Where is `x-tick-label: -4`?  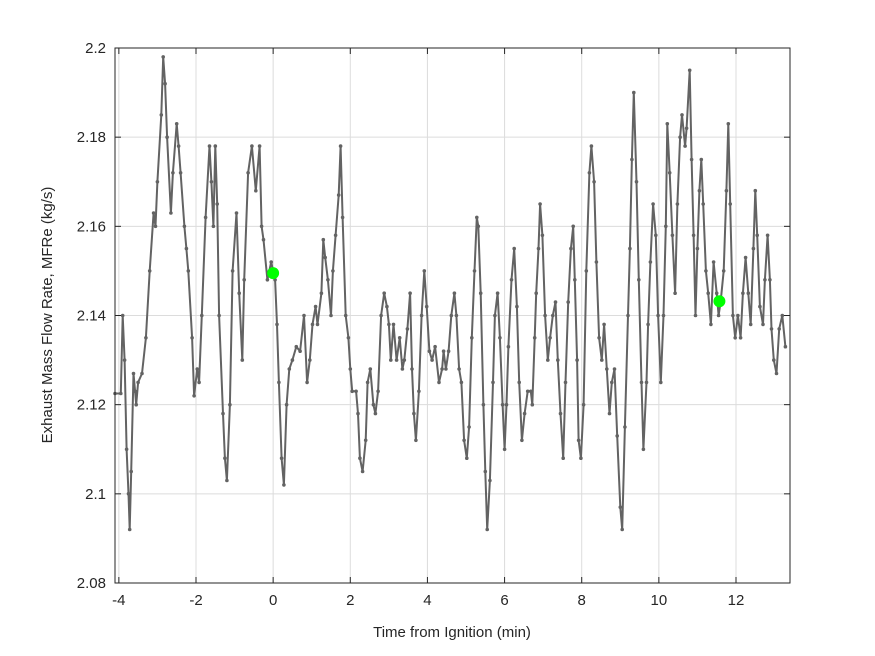
x-tick-label: -4 is located at coordinates (118, 600).